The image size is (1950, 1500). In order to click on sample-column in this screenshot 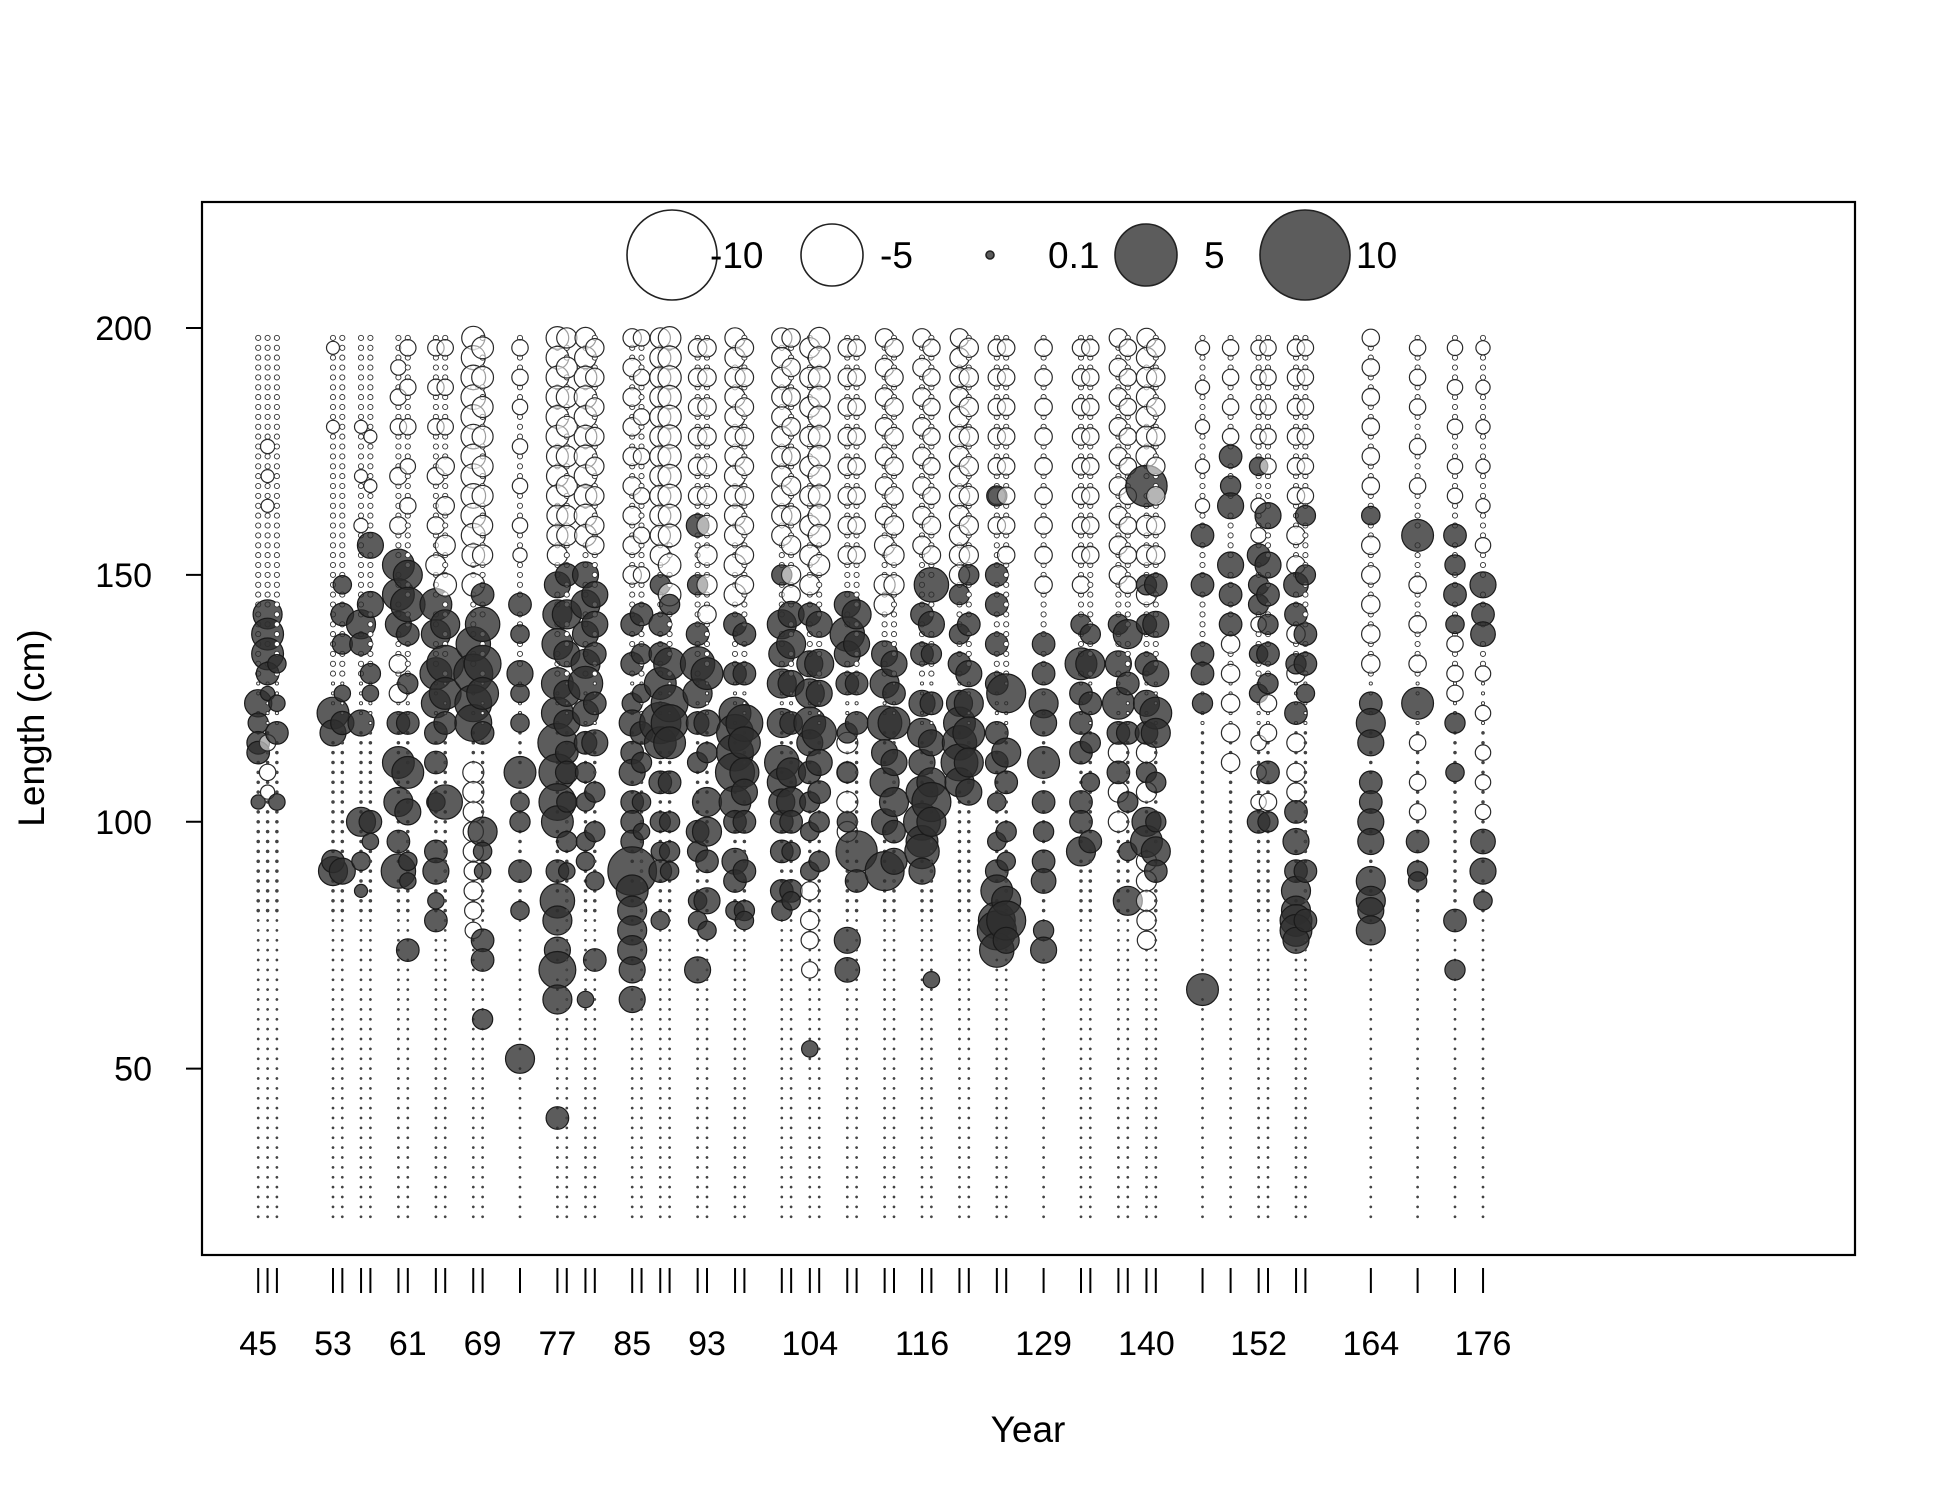, I will do `click(595, 776)`.